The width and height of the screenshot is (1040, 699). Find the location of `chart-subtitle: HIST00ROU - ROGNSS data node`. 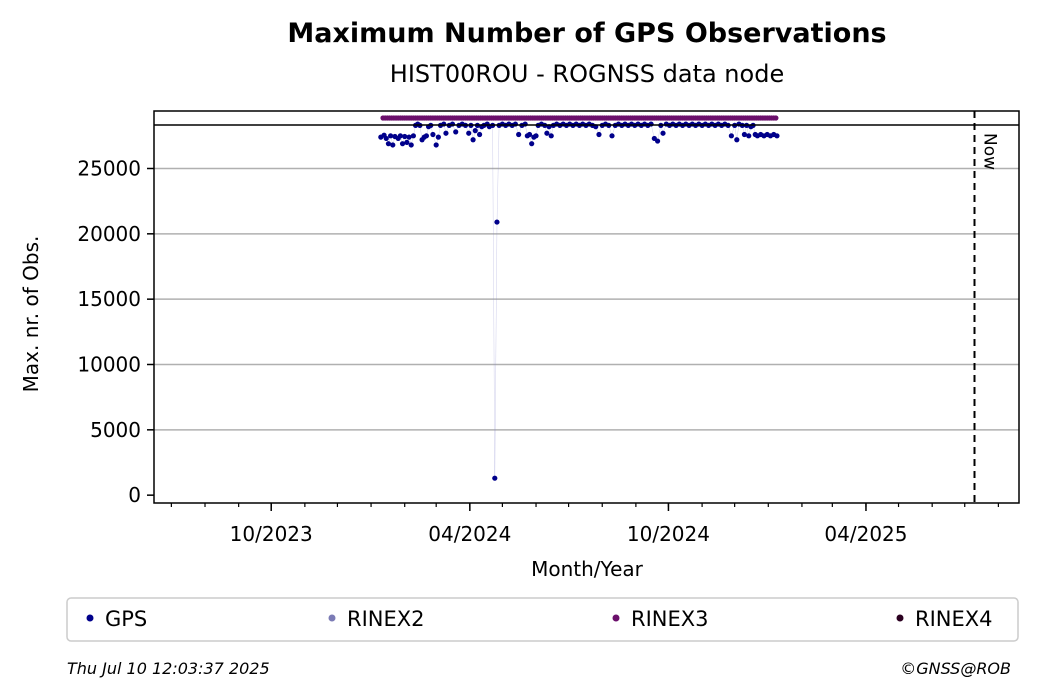

chart-subtitle: HIST00ROU - ROGNSS data node is located at coordinates (587, 74).